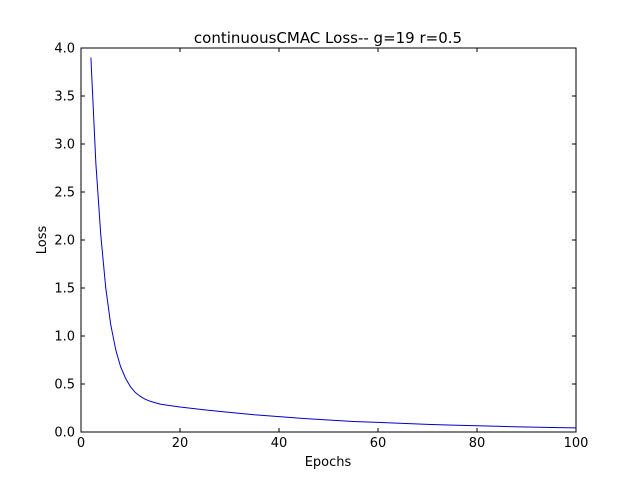 The image size is (640, 480). Describe the element at coordinates (64, 433) in the screenshot. I see `y-tick-label: 0.0` at that location.